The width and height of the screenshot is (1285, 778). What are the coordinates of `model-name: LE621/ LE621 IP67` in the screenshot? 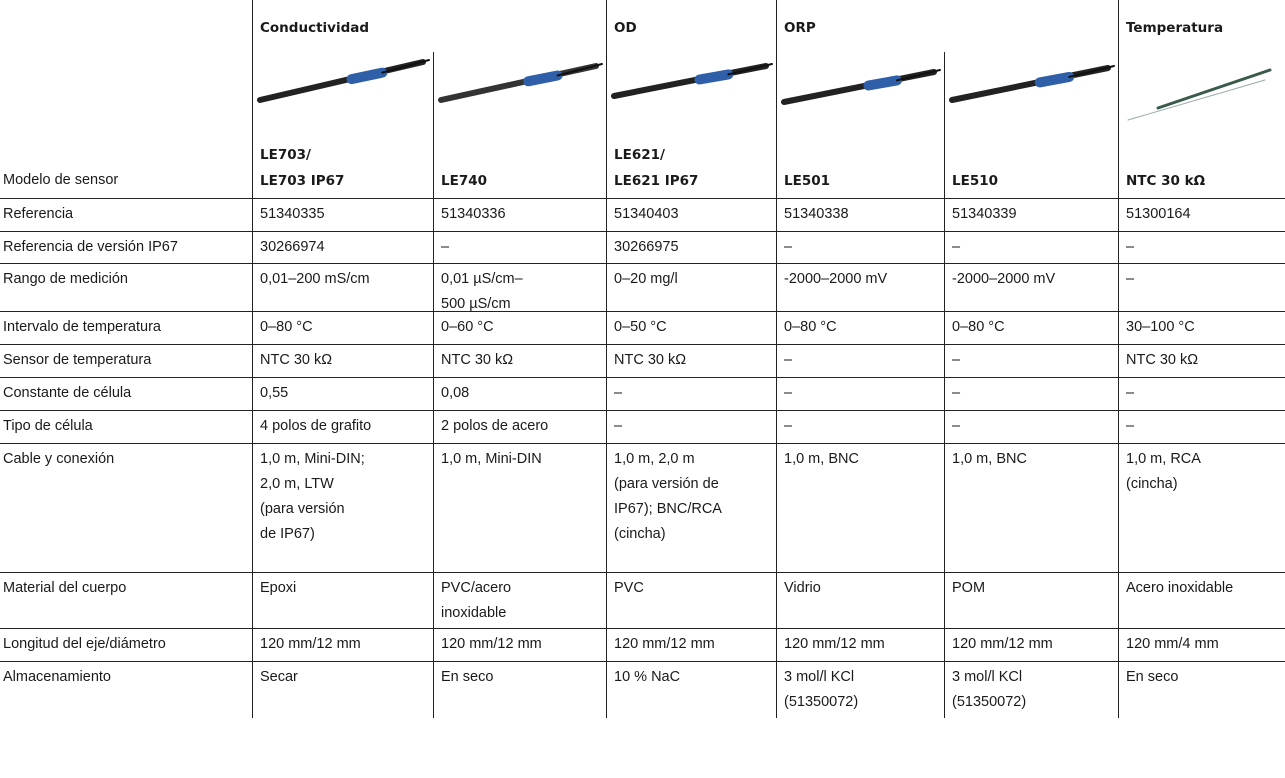 It's located at (656, 168).